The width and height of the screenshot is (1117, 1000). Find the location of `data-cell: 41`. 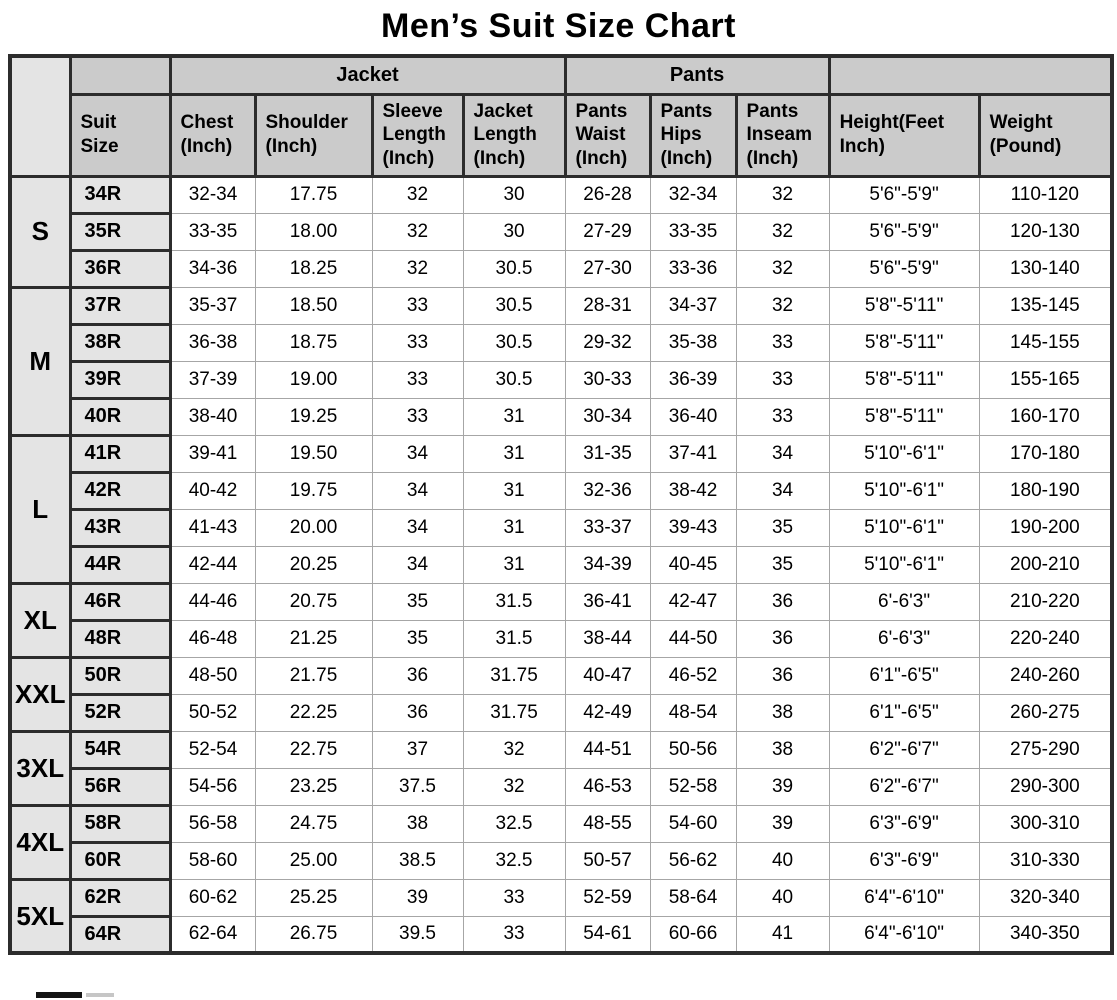

data-cell: 41 is located at coordinates (782, 934).